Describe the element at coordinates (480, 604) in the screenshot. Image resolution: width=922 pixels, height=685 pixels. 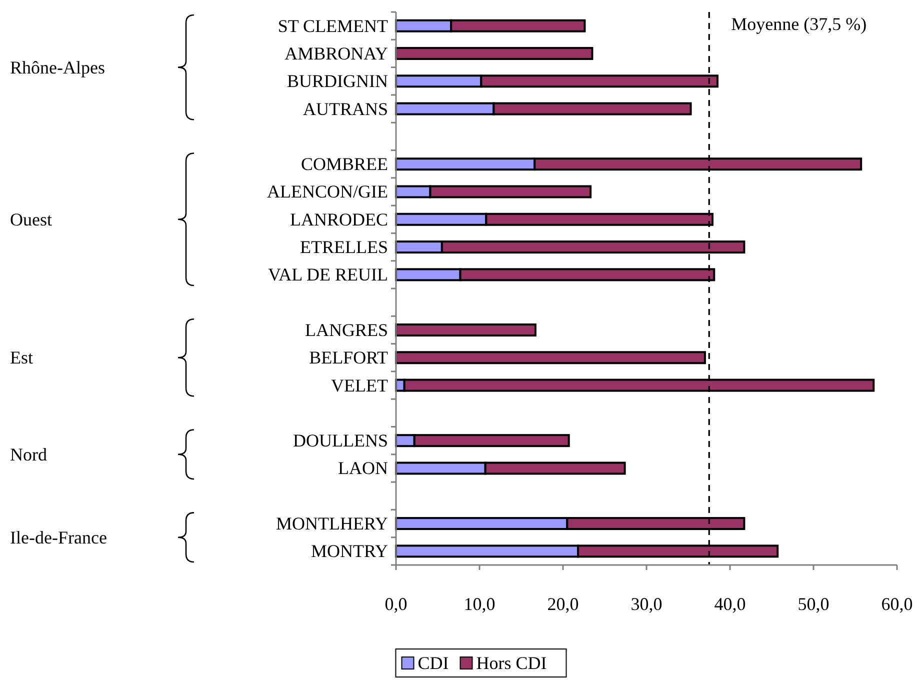
I see `x-tick-label: 10,0` at that location.